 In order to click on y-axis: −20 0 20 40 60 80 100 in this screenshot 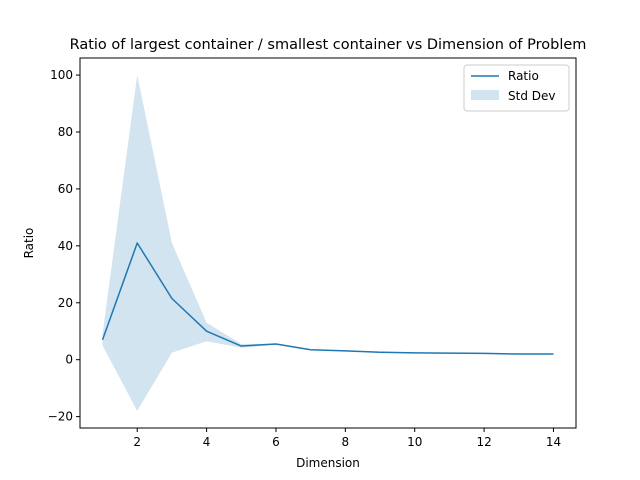, I will do `click(64, 246)`.